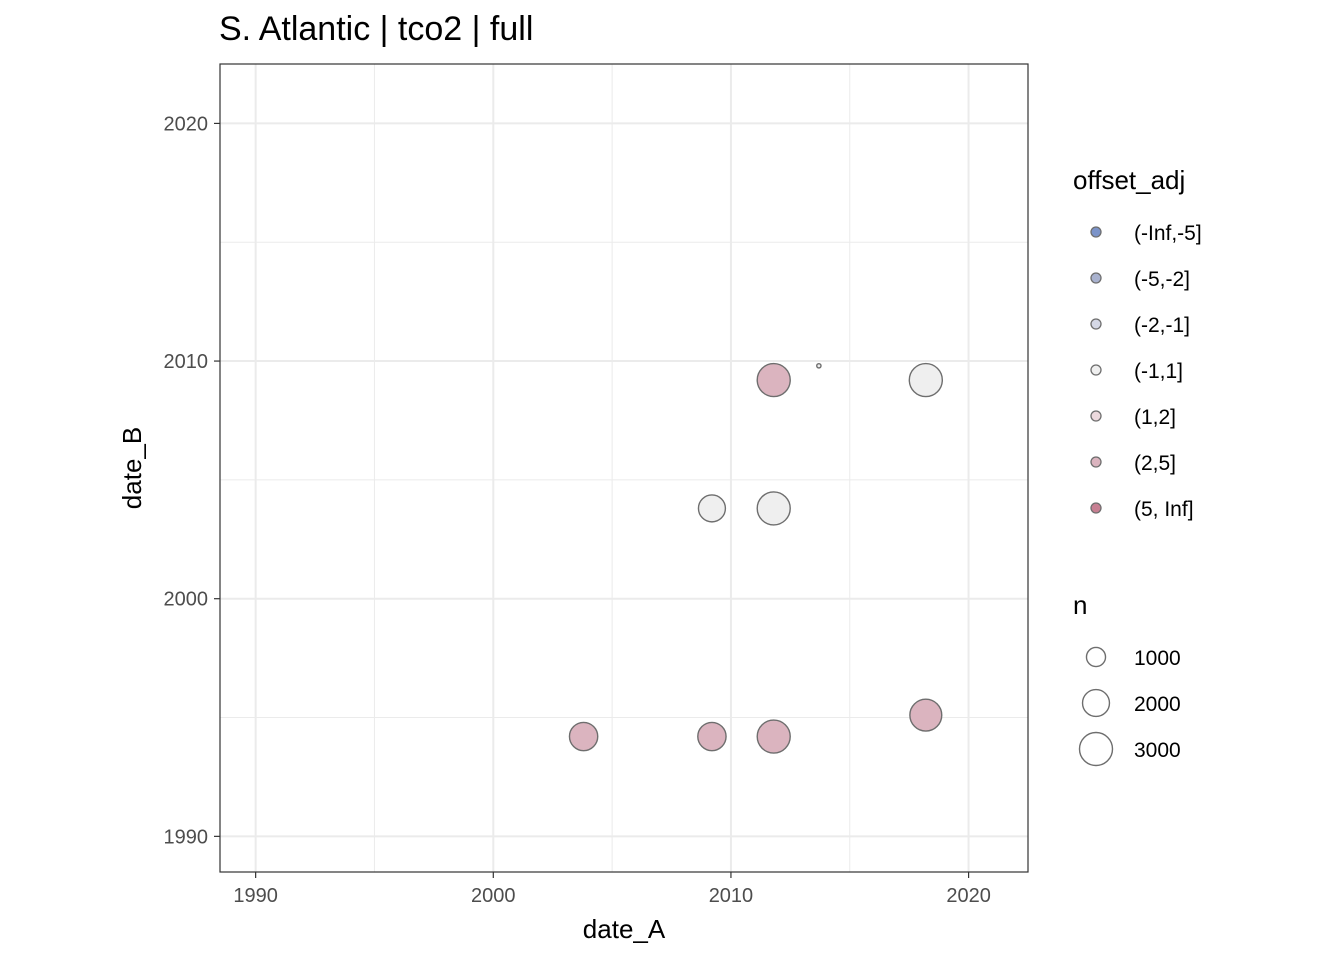  I want to click on legend-color-label: (-2,-1], so click(1162, 325).